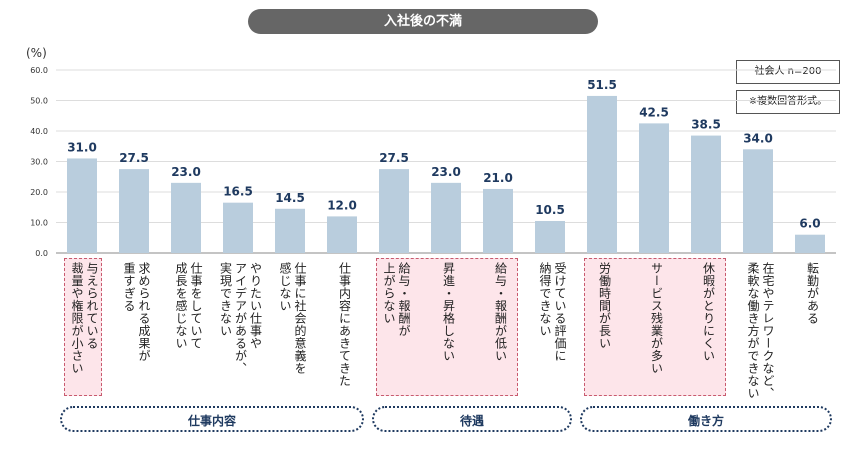 Image resolution: width=846 pixels, height=450 pixels. What do you see at coordinates (812, 293) in the screenshot?
I see `category-label: 転勤がある` at bounding box center [812, 293].